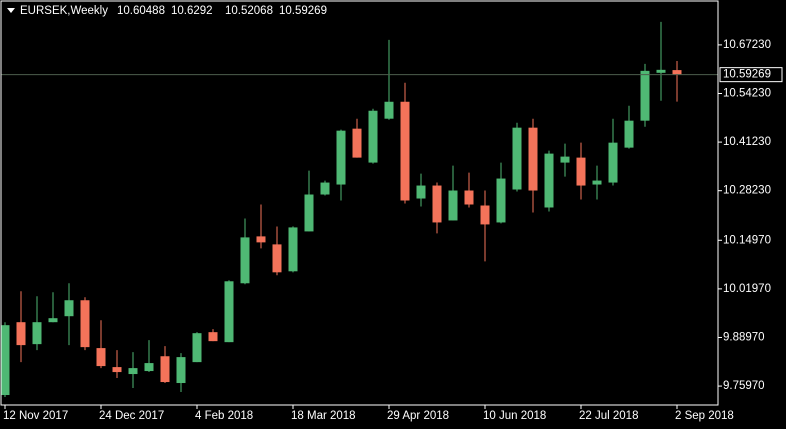  I want to click on price-label: 10.59269, so click(747, 75).